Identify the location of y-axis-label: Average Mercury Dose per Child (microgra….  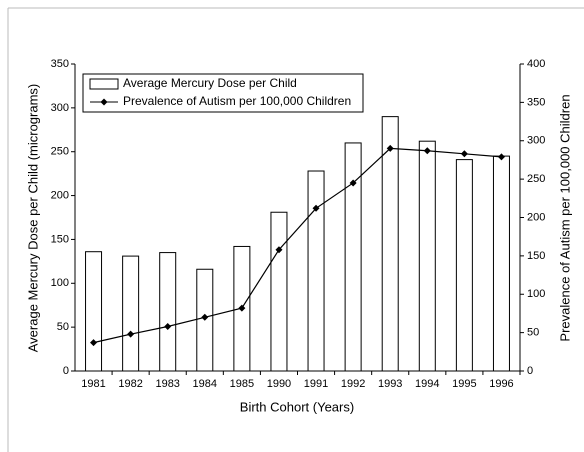
(32, 218).